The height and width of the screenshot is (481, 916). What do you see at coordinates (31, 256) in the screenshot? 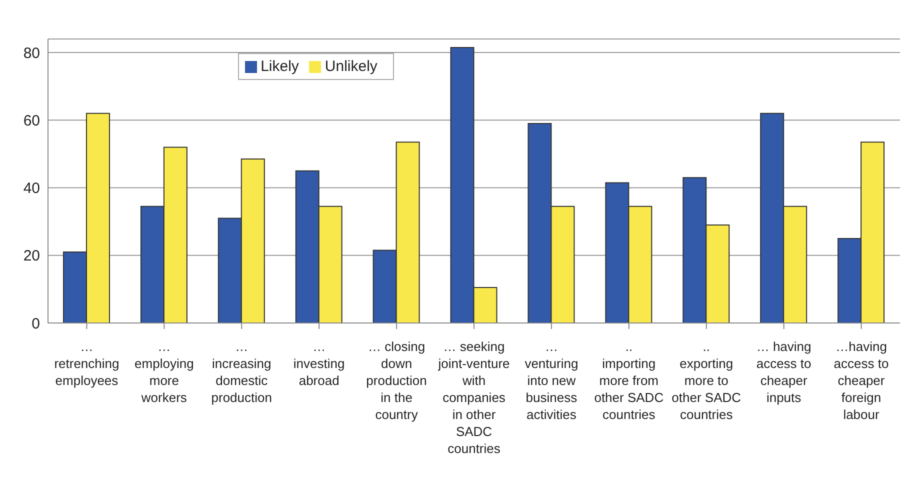
I see `y-tick-label: 20` at bounding box center [31, 256].